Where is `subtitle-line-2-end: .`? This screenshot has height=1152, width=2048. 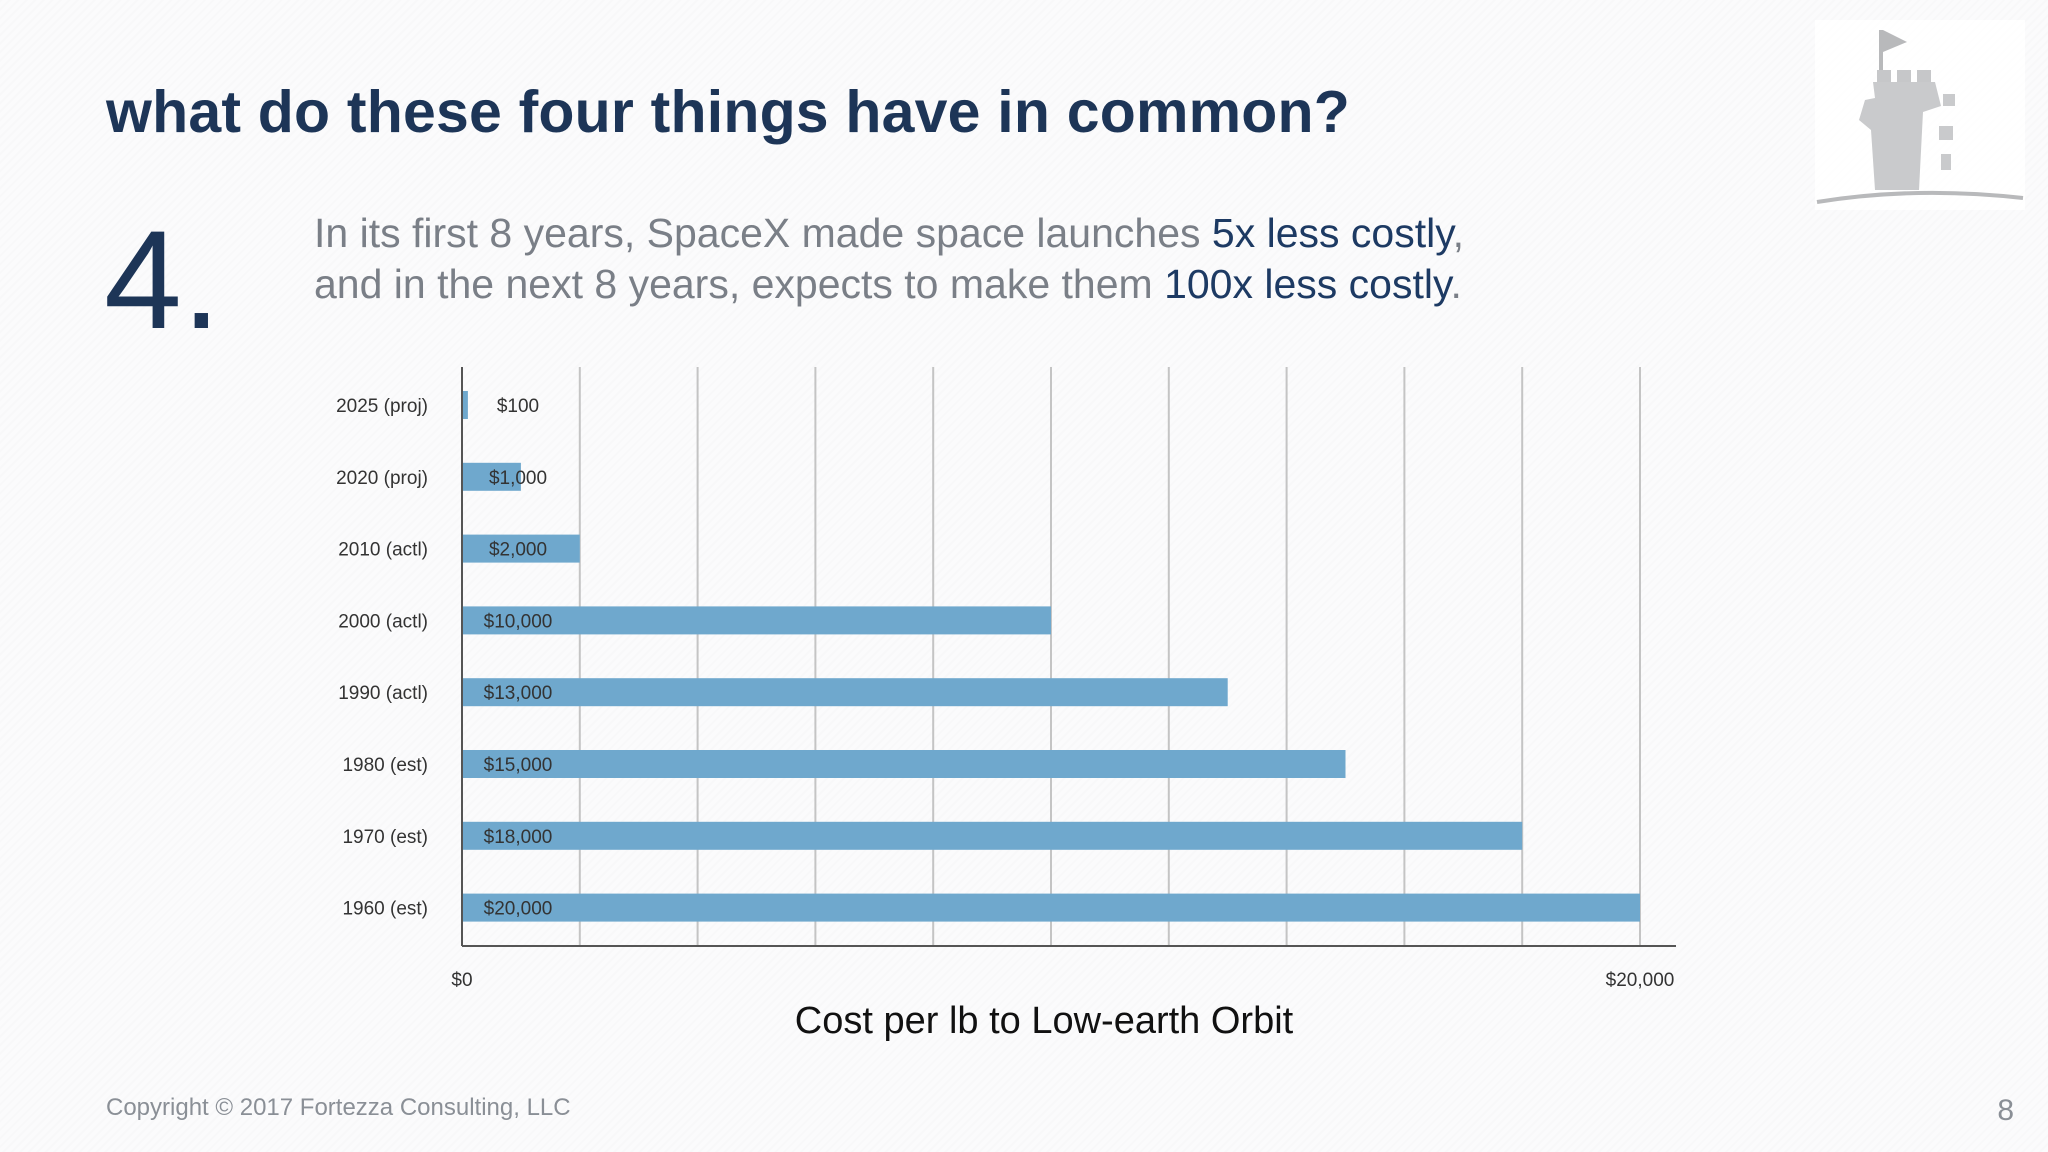 subtitle-line-2-end: . is located at coordinates (1456, 284).